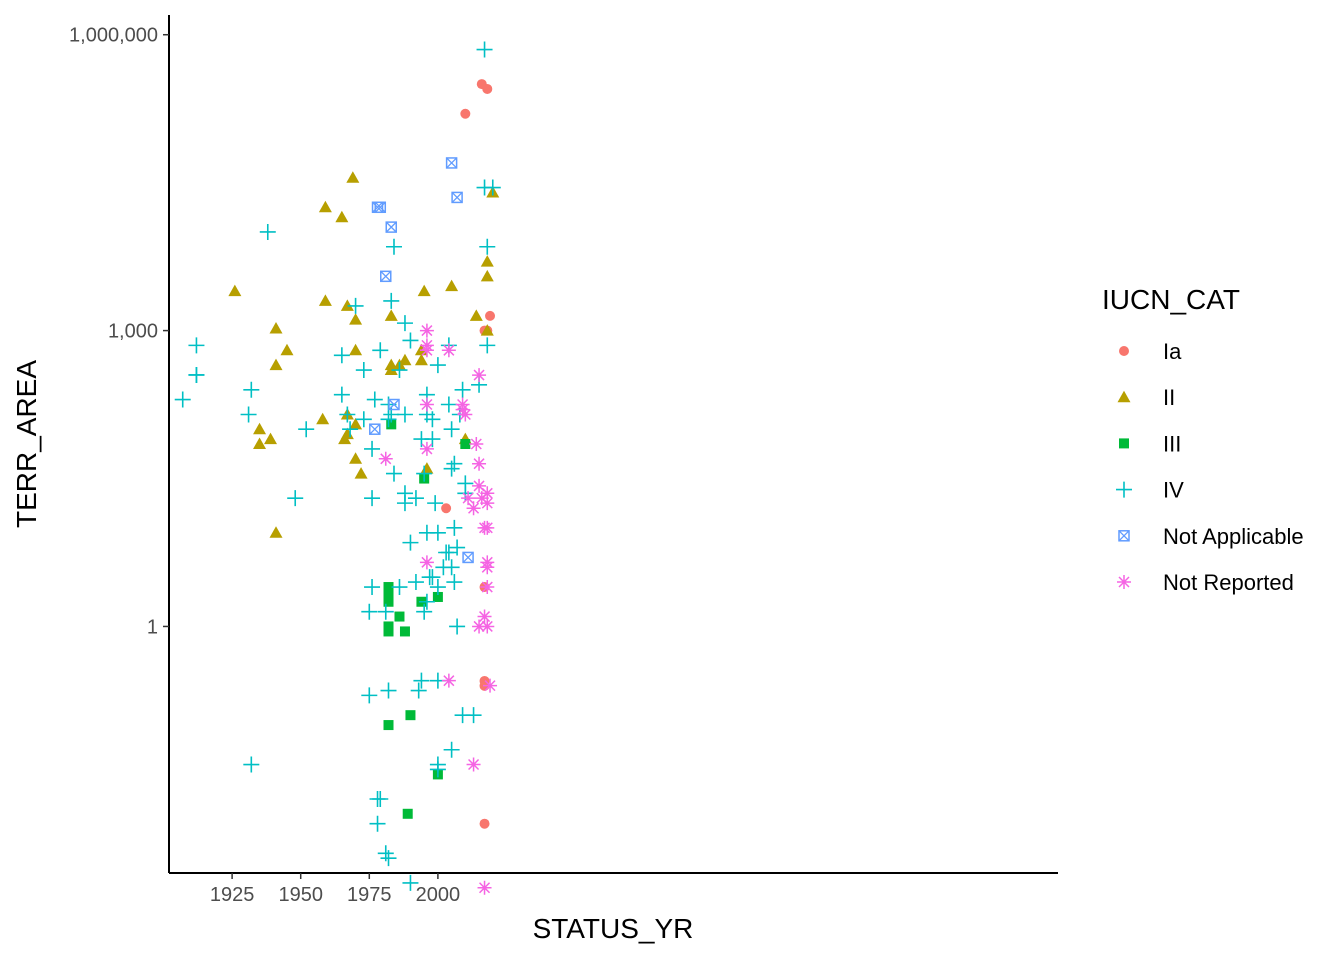  Describe the element at coordinates (113, 36) in the screenshot. I see `y-tick-label: 1,000,000` at that location.